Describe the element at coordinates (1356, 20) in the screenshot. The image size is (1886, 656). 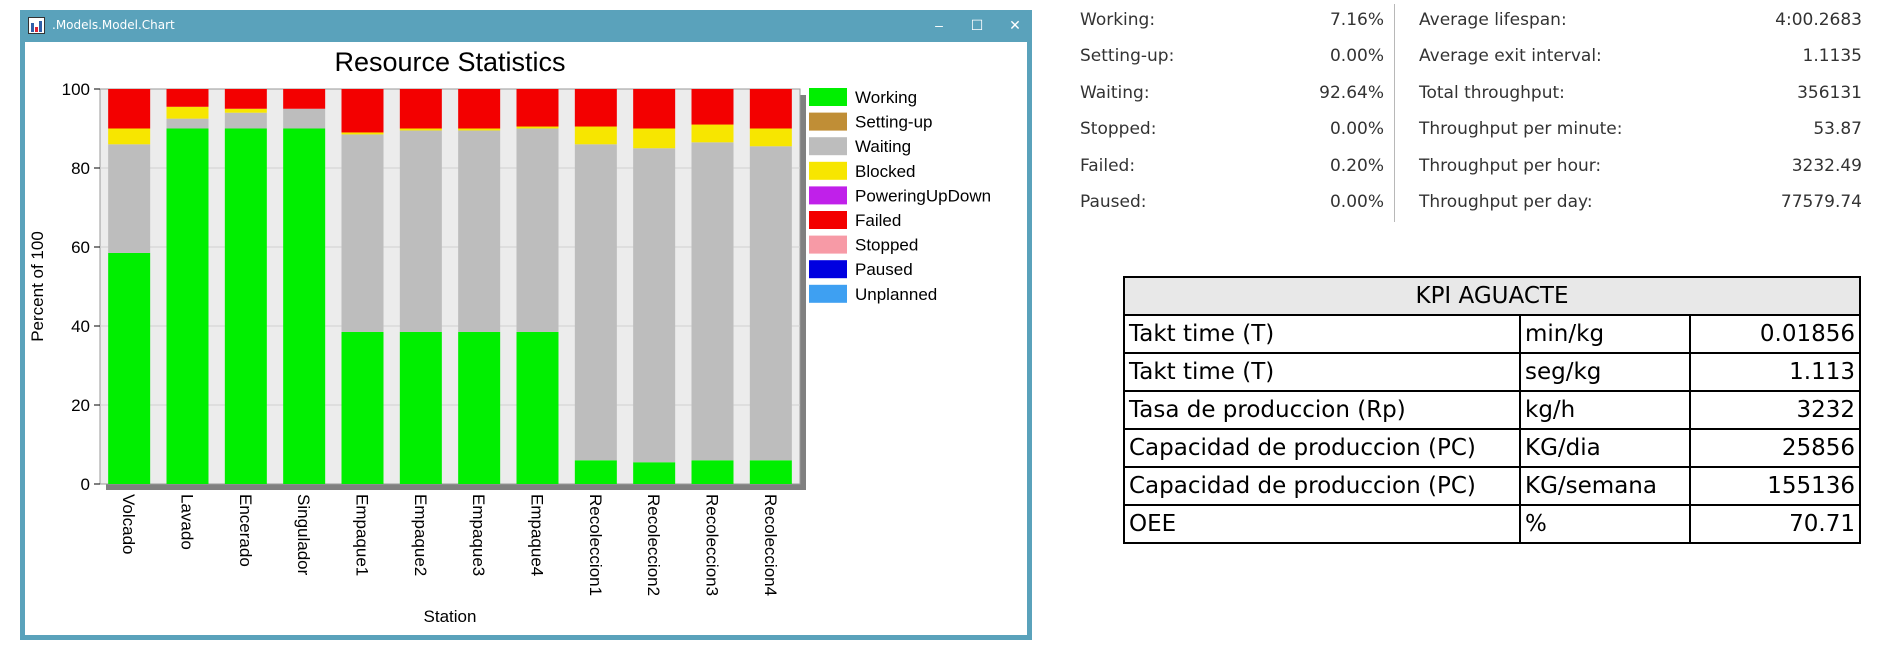
I see `stat-value: 7.16%` at that location.